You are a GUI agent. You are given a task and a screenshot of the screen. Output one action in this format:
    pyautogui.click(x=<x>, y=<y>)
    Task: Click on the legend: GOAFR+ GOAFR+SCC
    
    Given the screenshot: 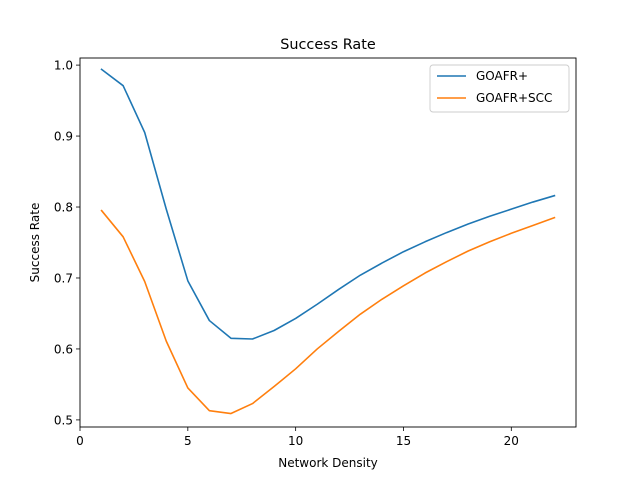 What is the action you would take?
    pyautogui.click(x=499, y=88)
    